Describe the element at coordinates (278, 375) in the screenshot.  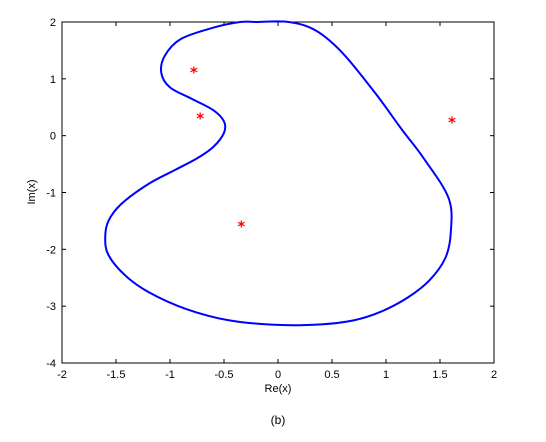
I see `x-tick-label: 0` at that location.